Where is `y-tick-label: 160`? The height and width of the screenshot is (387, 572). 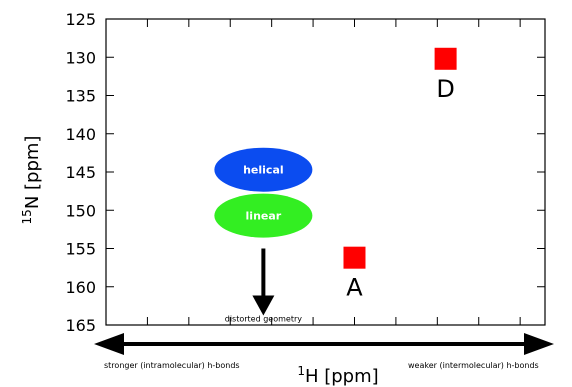
y-tick-label: 160 is located at coordinates (80, 287).